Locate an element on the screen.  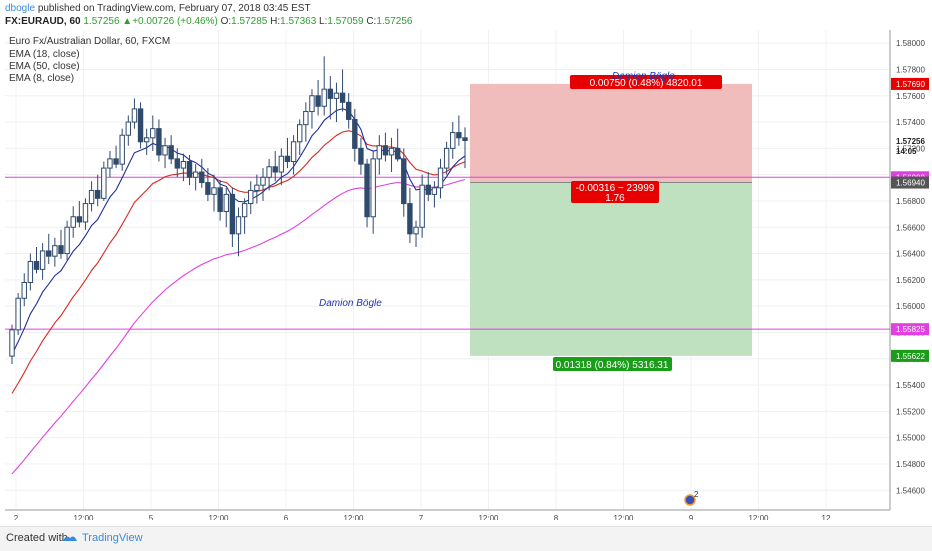
y-tick-label: 1.56000 is located at coordinates (910, 306).